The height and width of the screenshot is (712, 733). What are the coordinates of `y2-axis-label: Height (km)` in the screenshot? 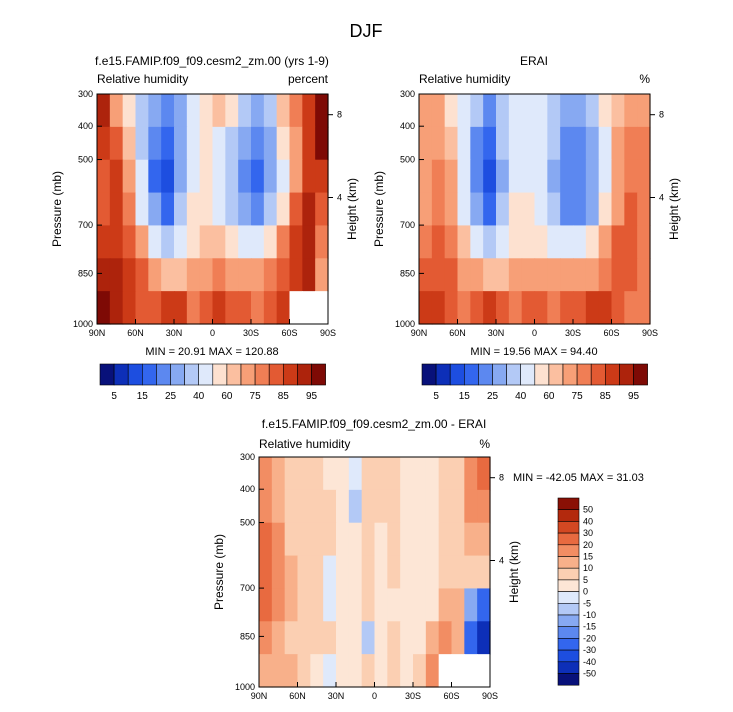 It's located at (352, 209).